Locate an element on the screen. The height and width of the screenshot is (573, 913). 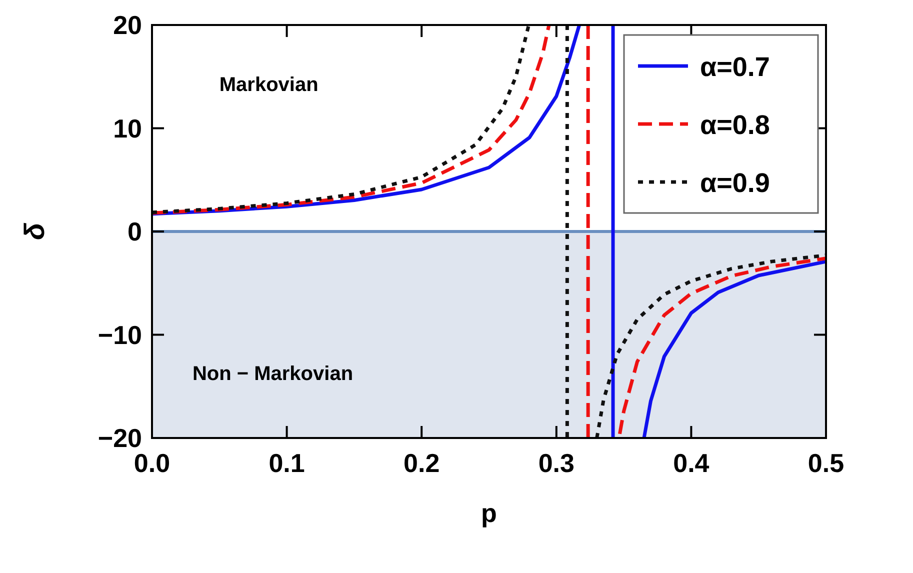
x-tick-label: 0.5 is located at coordinates (826, 463).